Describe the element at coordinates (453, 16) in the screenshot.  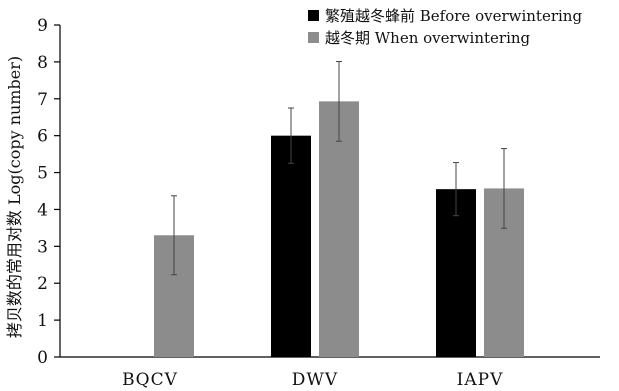
I see `legend-label-series-1: 繁殖越冬蜂前 Before overwintering` at that location.